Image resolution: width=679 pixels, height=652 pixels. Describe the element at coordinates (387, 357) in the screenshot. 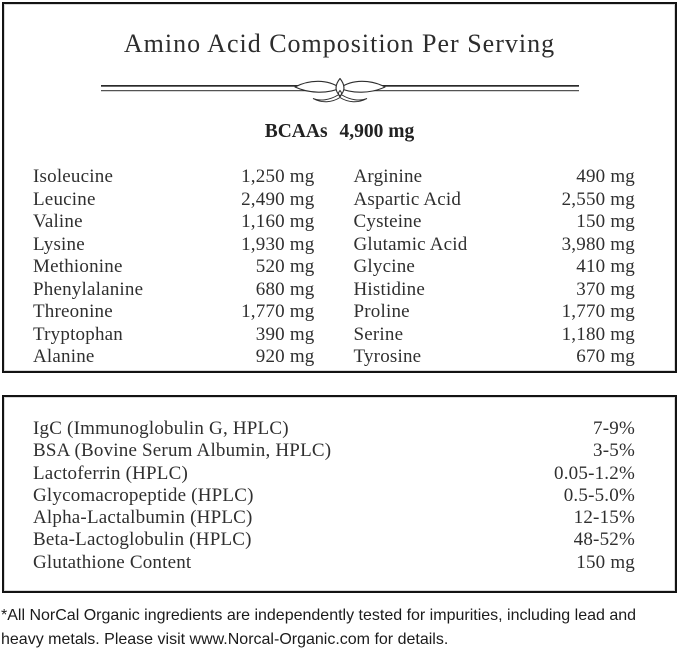

I see `amino-name: Tyrosine` at that location.